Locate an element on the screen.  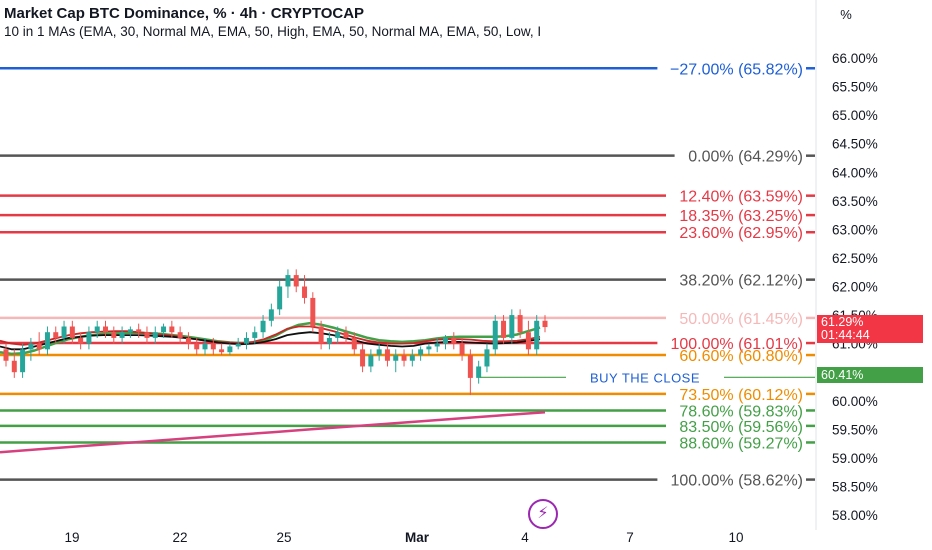
fib-label-4: 23.60% (62.95%) is located at coordinates (741, 233).